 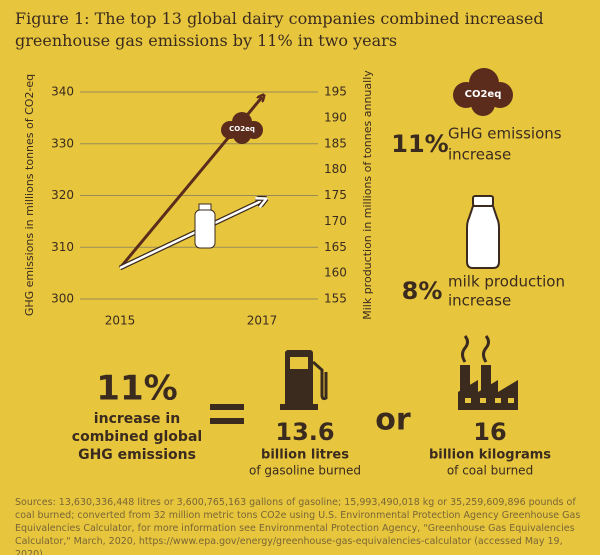 What do you see at coordinates (335, 117) in the screenshot?
I see `y2-tick-label: 190` at bounding box center [335, 117].